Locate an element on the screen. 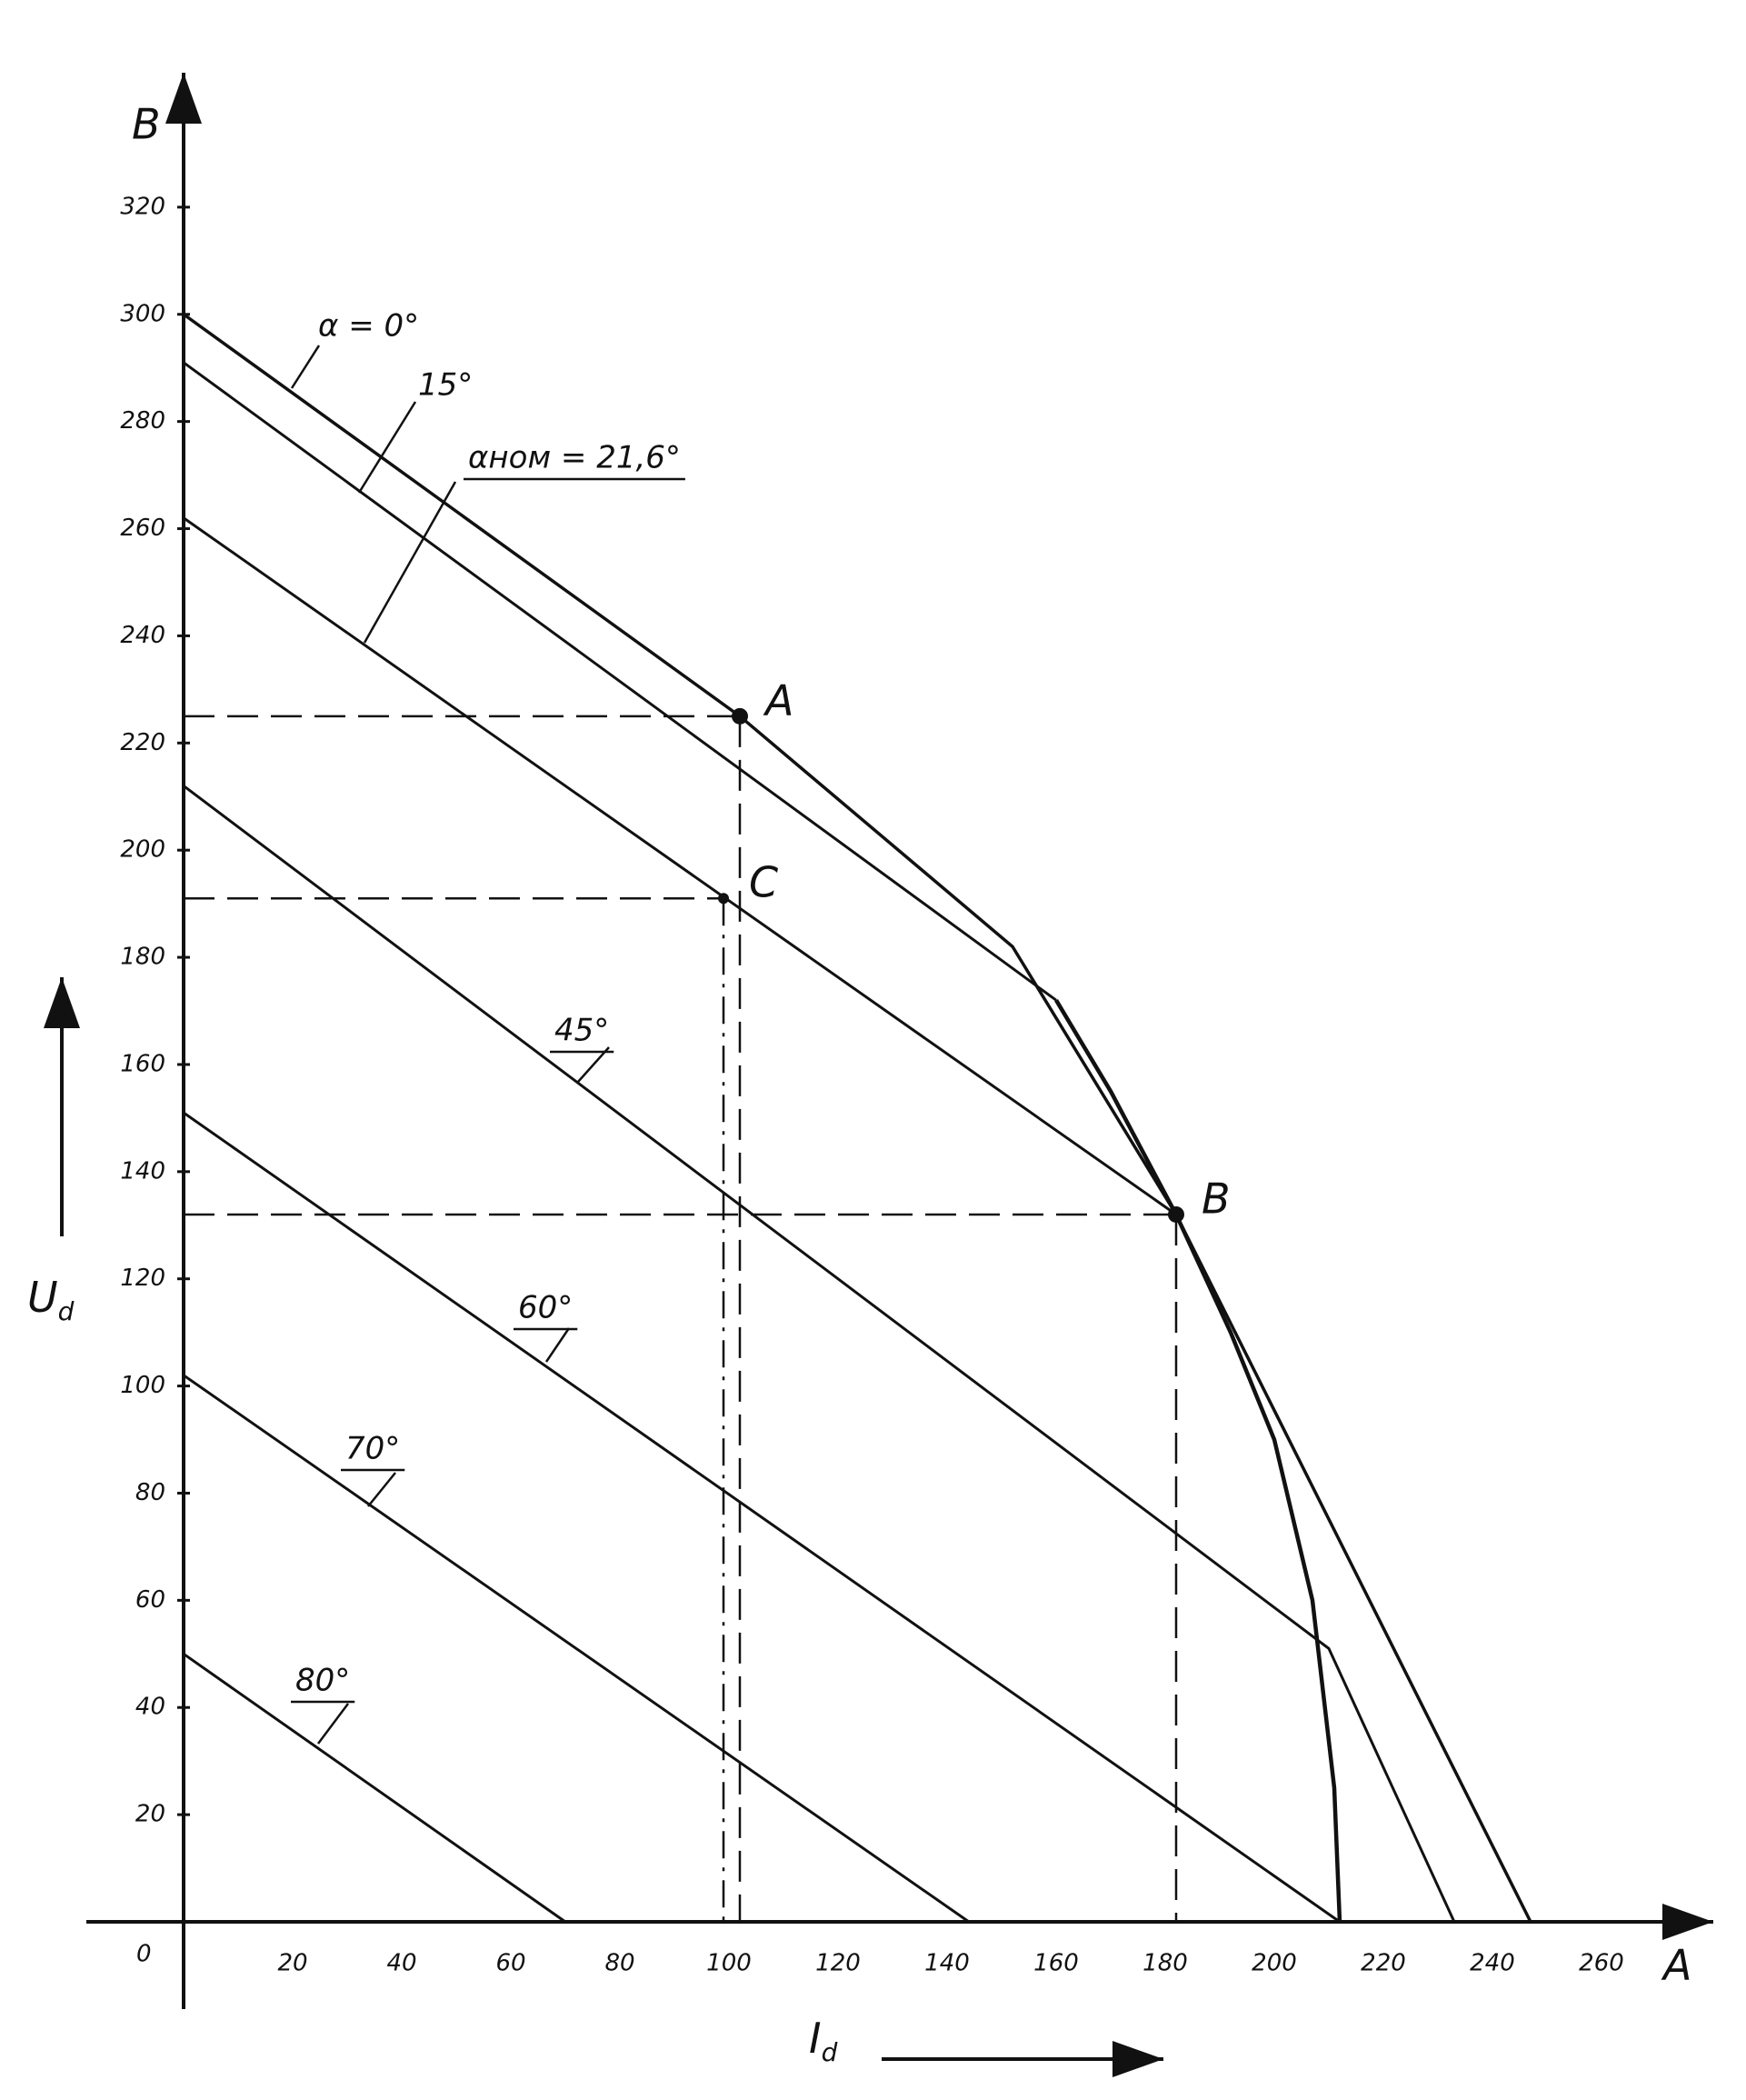 The image size is (1746, 2100). point-label: A is located at coordinates (778, 700).